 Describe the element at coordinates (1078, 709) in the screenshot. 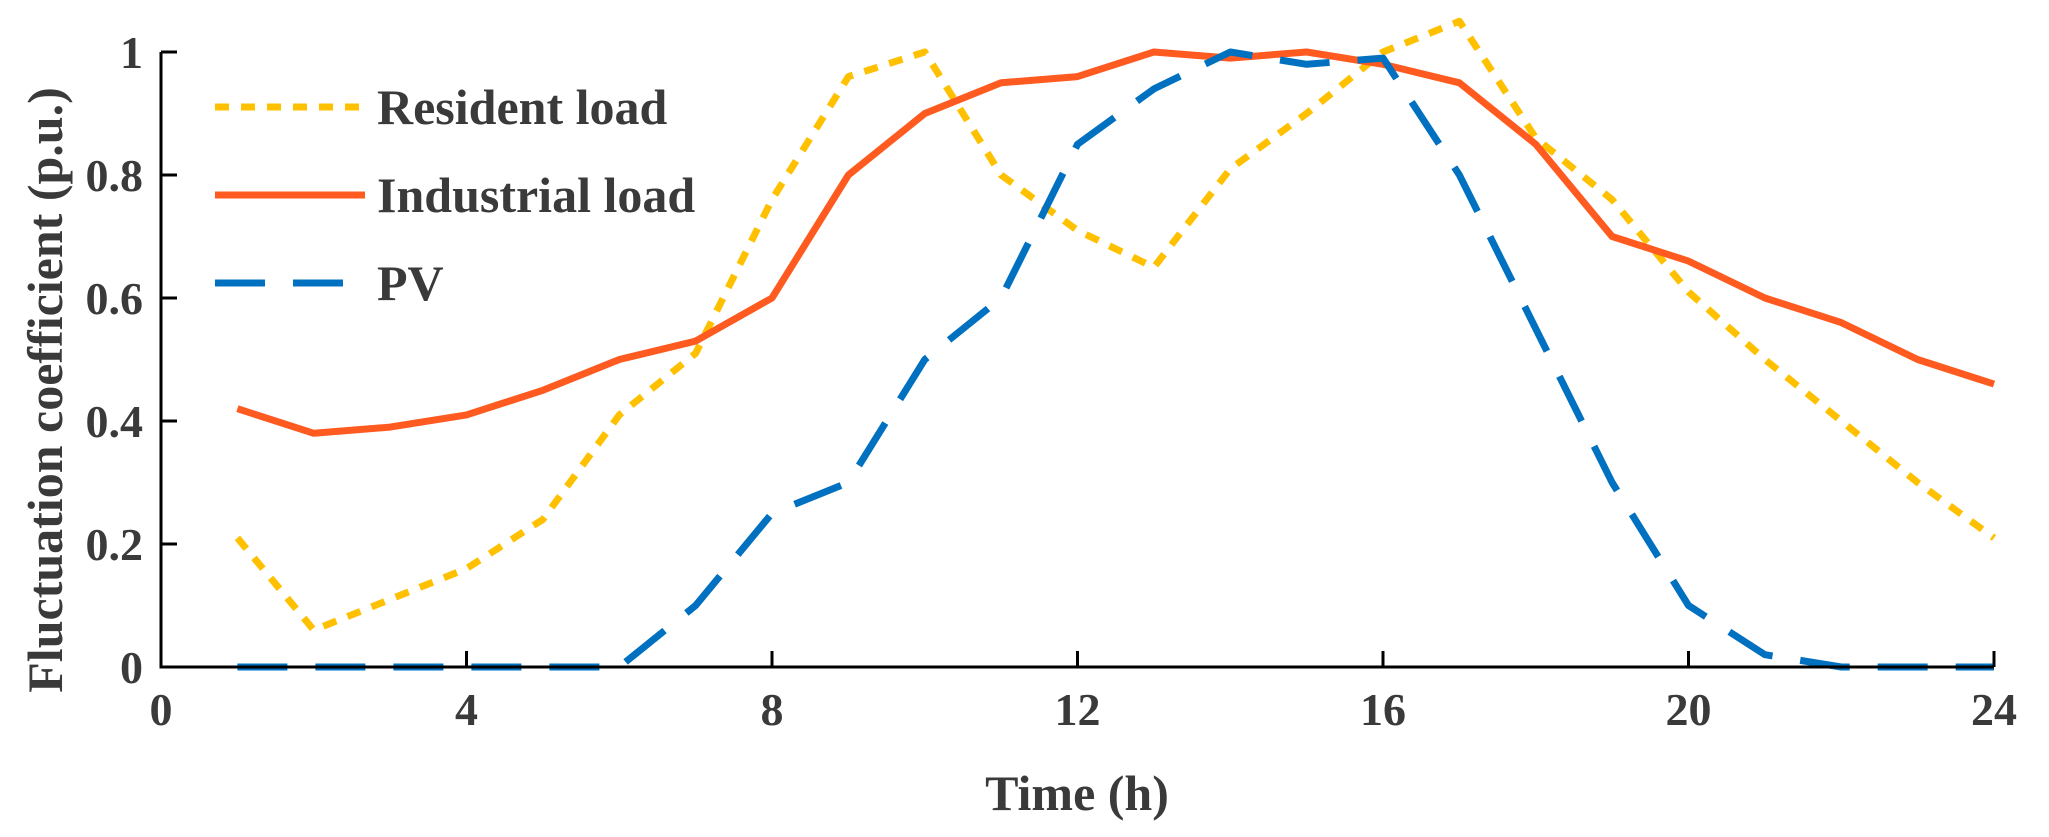

I see `x-tick-label: 12` at that location.